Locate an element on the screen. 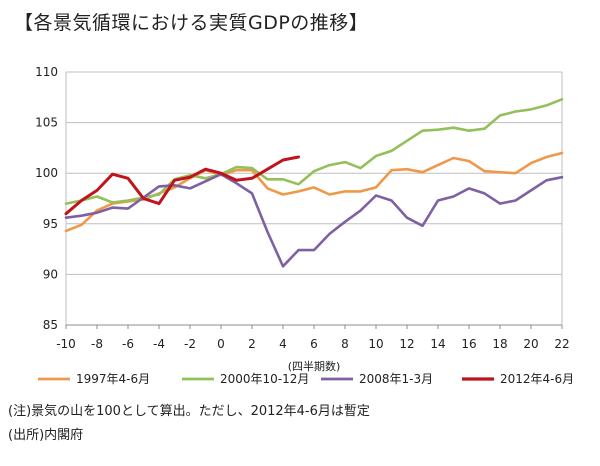 This screenshot has height=466, width=600. source-note: (出所)内閣府 is located at coordinates (46, 435).